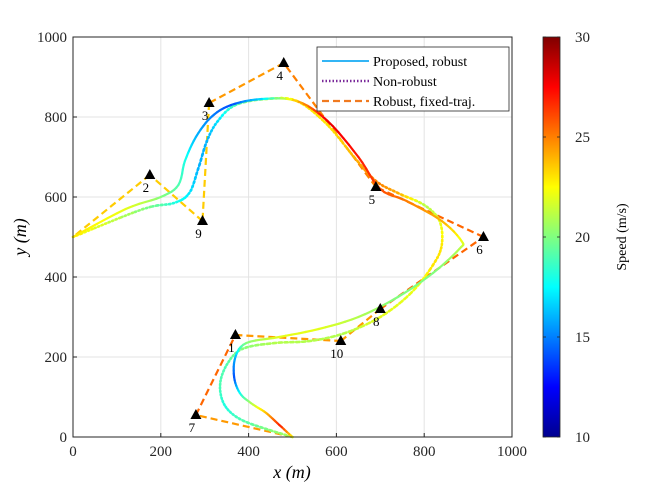 The height and width of the screenshot is (491, 654). Describe the element at coordinates (405, 82) in the screenshot. I see `legend-label-nonrobust: Non-robust` at that location.